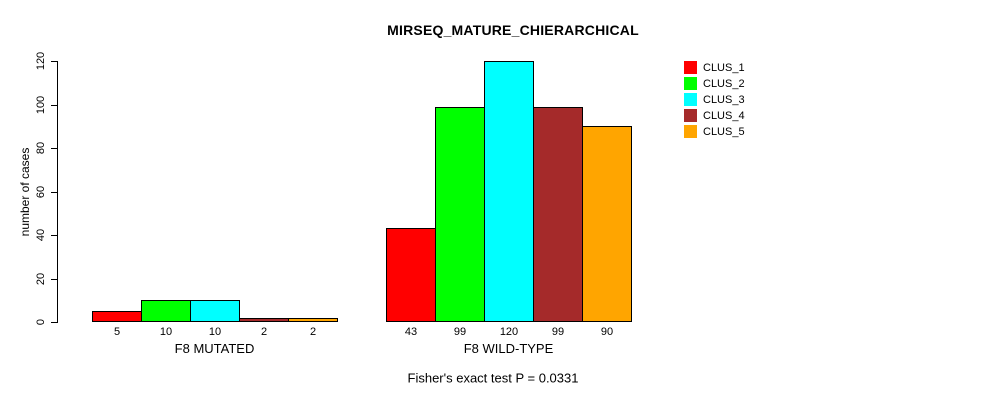 The width and height of the screenshot is (990, 400). What do you see at coordinates (41, 322) in the screenshot?
I see `y-tick-label: 0` at bounding box center [41, 322].